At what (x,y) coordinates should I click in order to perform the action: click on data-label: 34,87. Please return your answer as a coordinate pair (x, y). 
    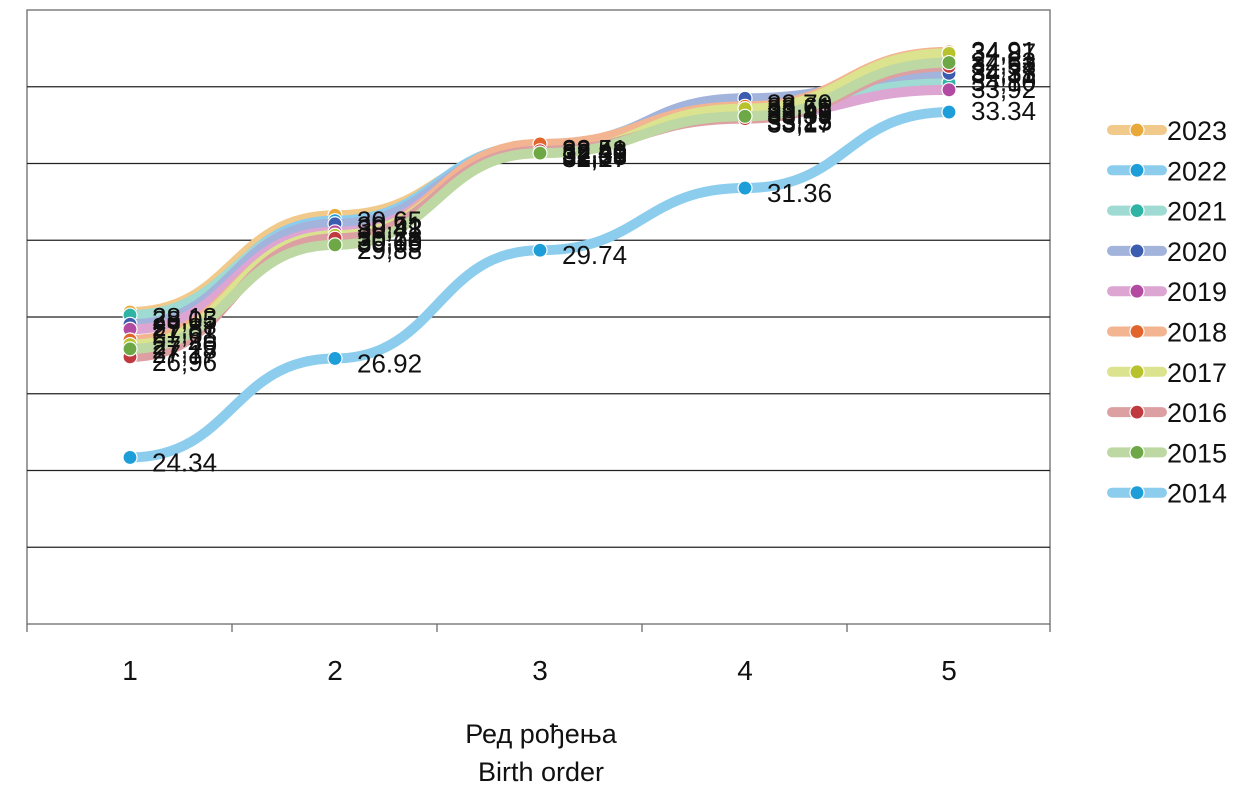
    Looking at the image, I should click on (1003, 52).